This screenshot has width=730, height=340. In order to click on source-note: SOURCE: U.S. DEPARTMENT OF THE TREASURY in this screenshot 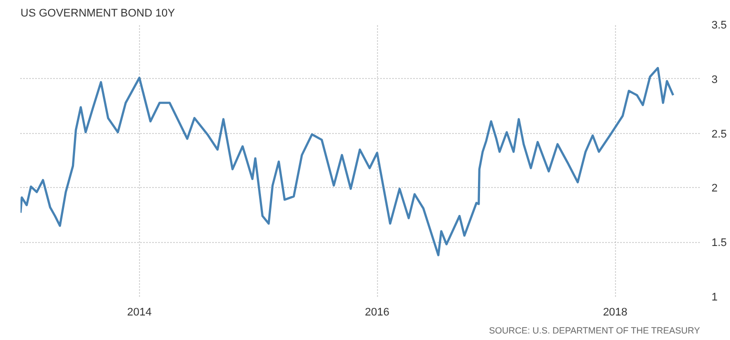, I will do `click(594, 331)`.